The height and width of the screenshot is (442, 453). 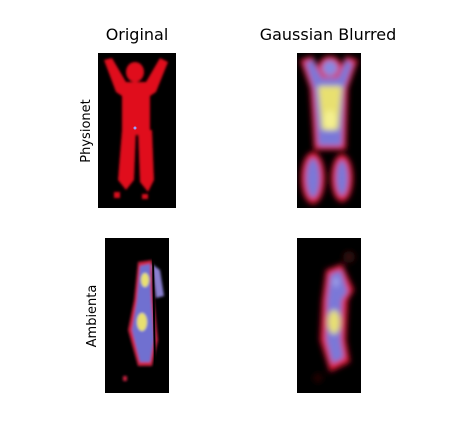 What do you see at coordinates (329, 130) in the screenshot?
I see `image-blurred-physionet` at bounding box center [329, 130].